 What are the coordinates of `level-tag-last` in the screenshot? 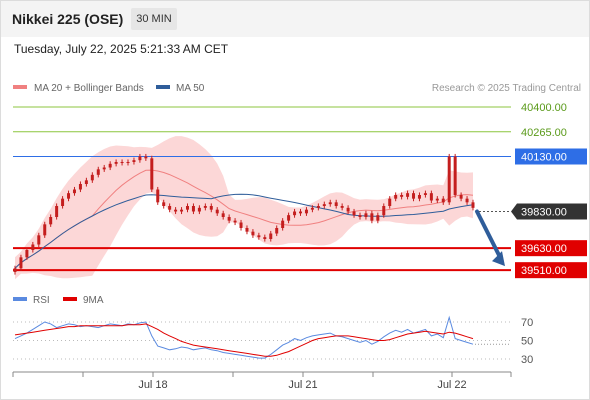 It's located at (549, 211).